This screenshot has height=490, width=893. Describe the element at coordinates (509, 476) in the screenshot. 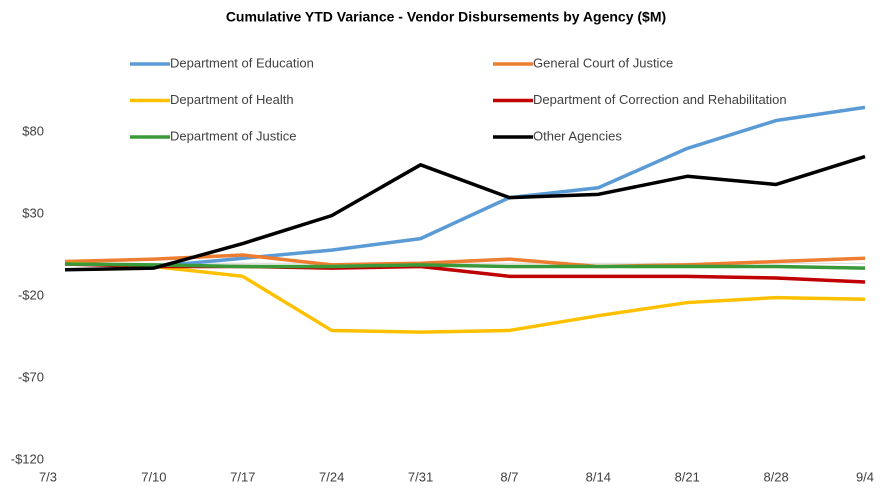

I see `x-tick-label: 8/7` at that location.